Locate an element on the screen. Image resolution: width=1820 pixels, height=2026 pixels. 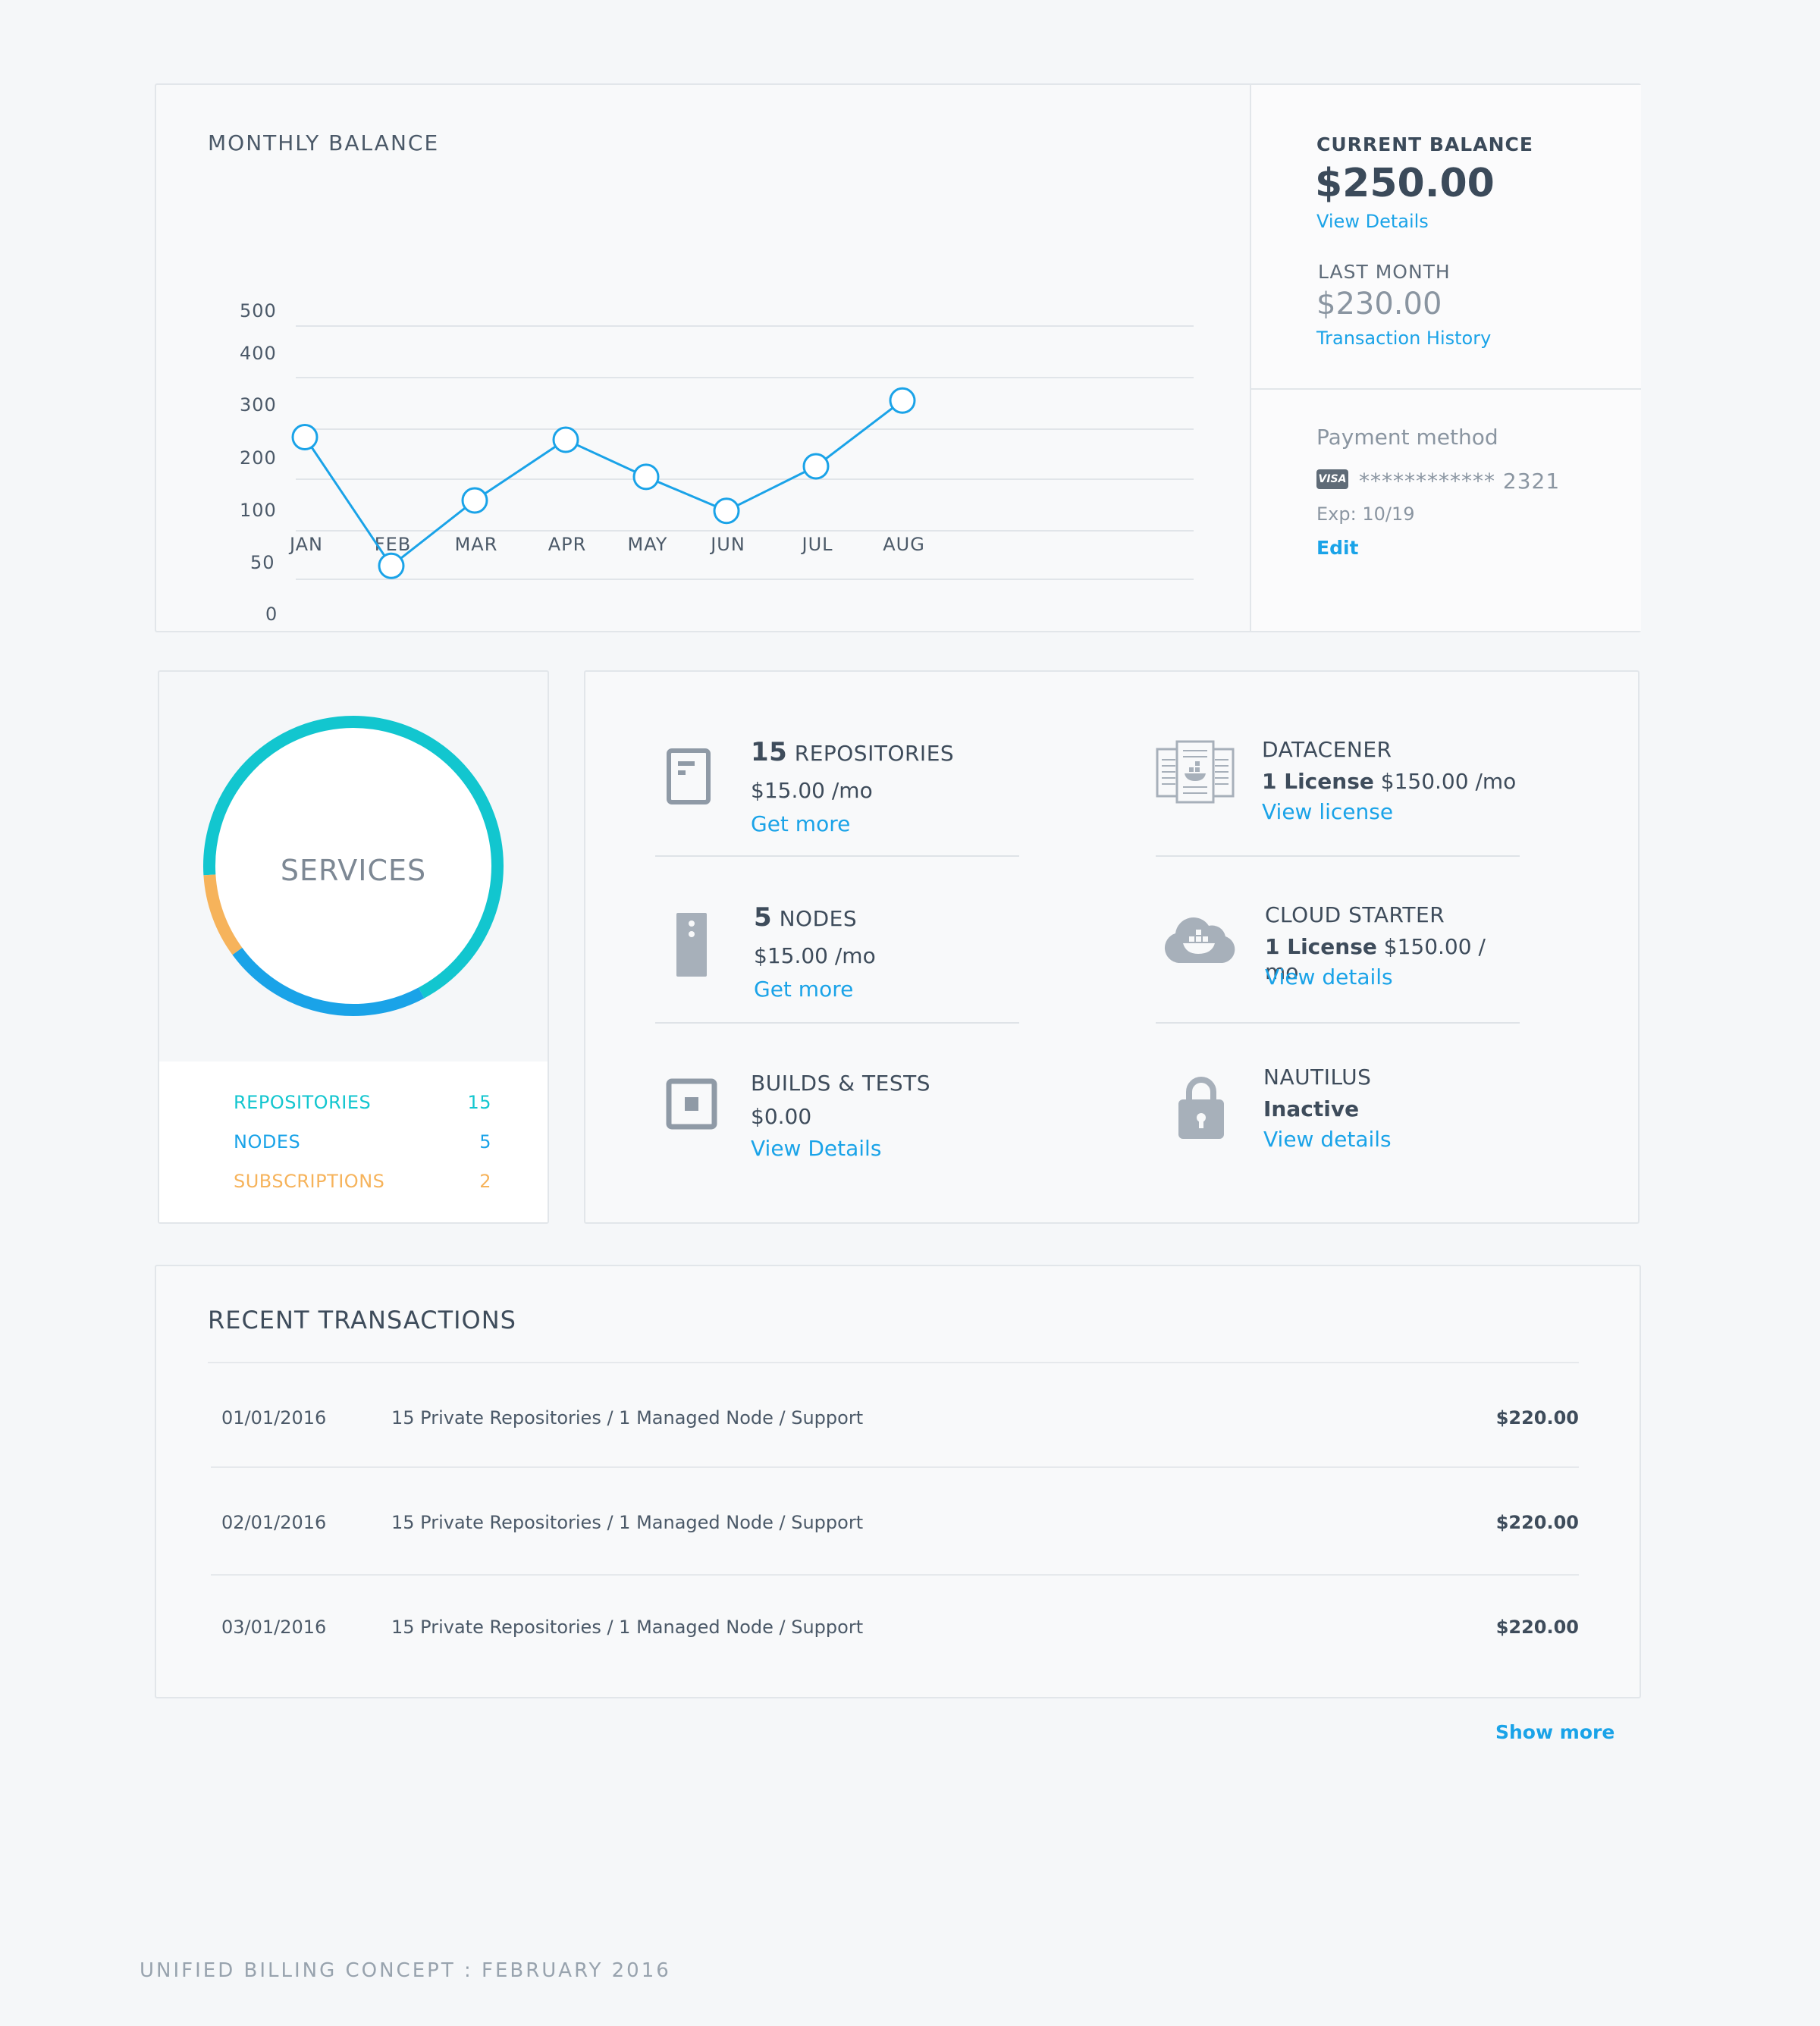
donut-center is located at coordinates (353, 866).